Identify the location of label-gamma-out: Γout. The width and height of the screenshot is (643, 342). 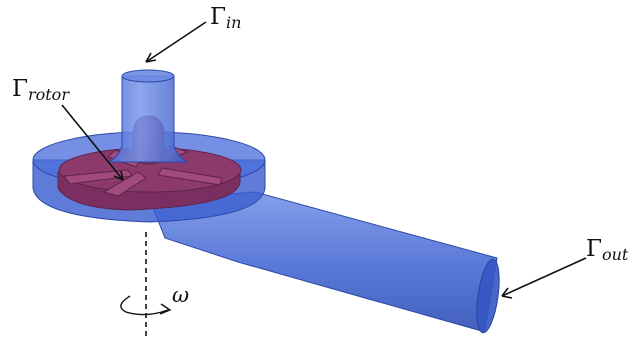
(607, 250).